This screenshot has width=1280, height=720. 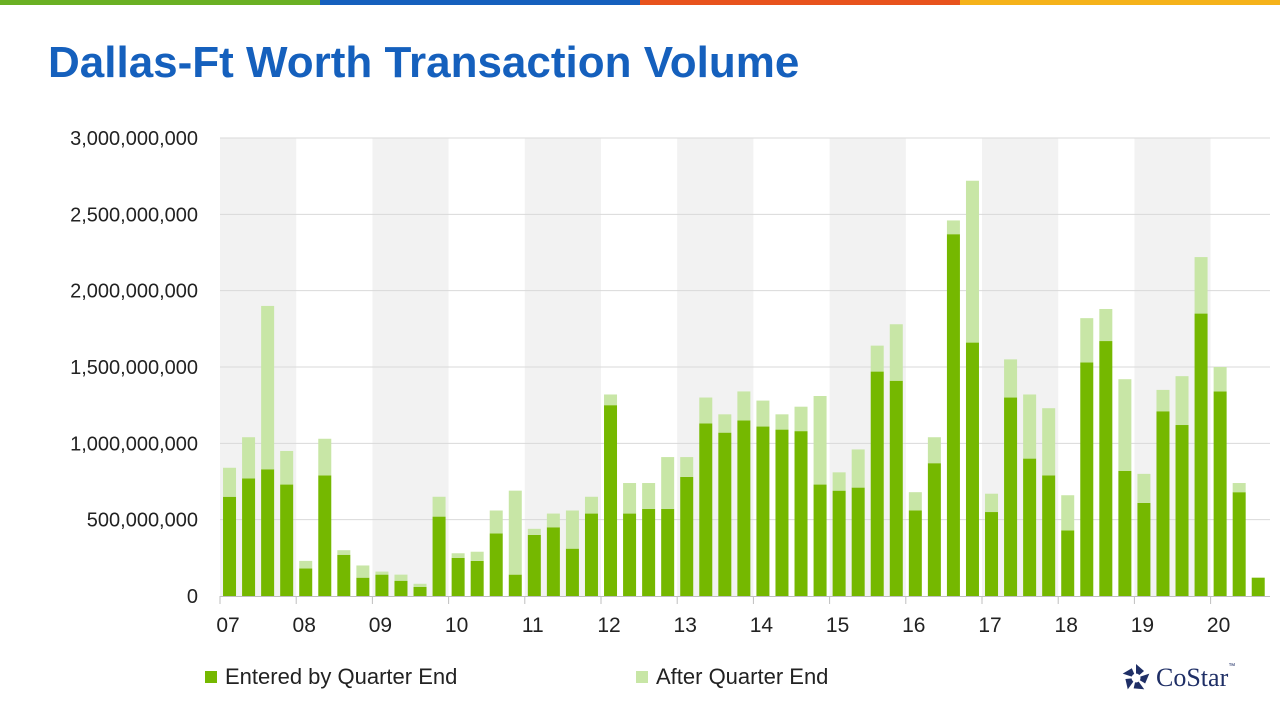 What do you see at coordinates (304, 625) in the screenshot?
I see `x-tick-label: 08` at bounding box center [304, 625].